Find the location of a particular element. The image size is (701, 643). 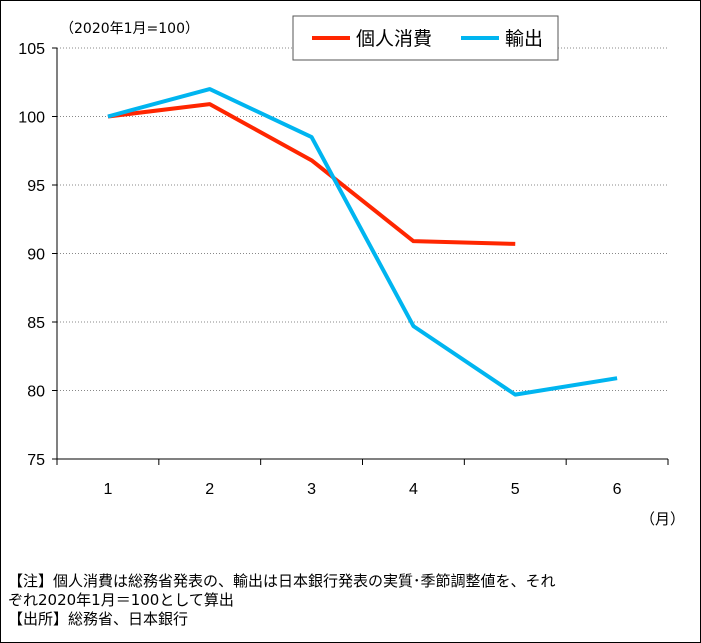

x-tick-label: 2 is located at coordinates (209, 489).